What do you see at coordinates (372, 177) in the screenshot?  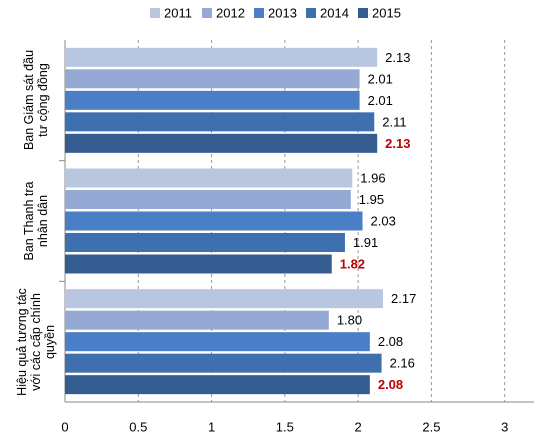 I see `data-label: 1.96` at bounding box center [372, 177].